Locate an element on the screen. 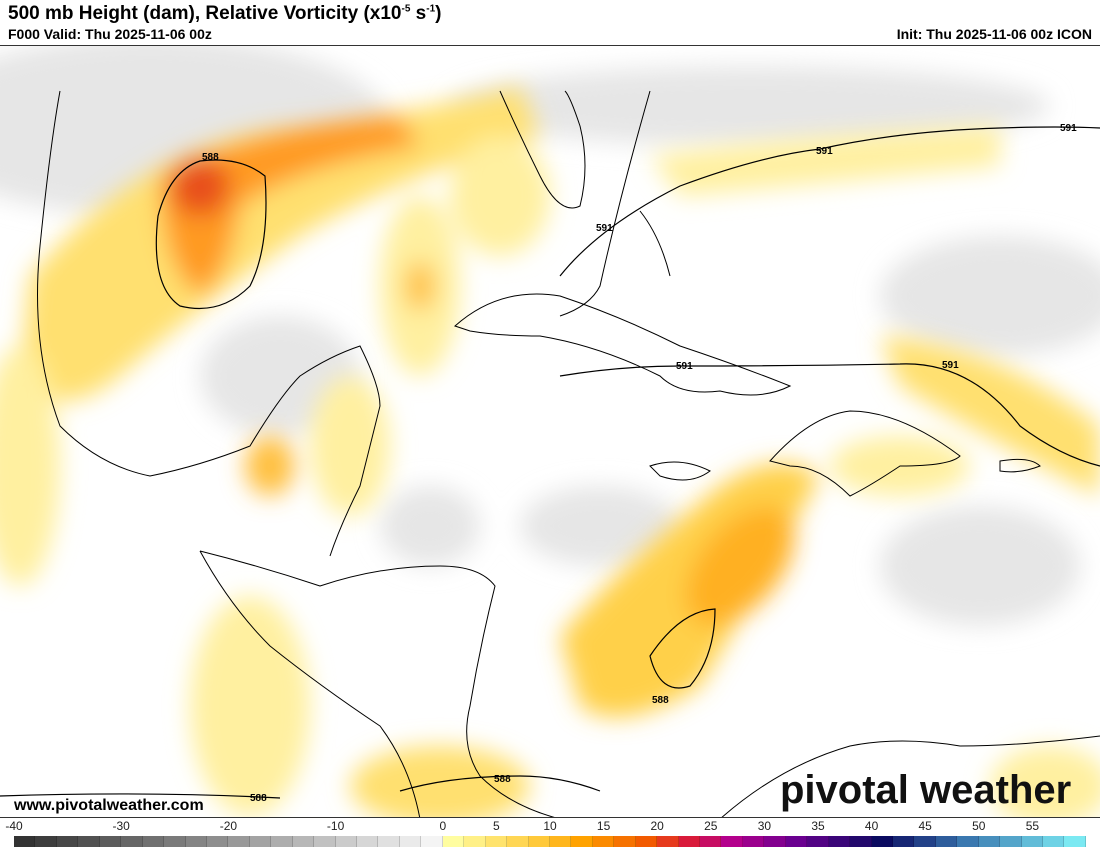  colorbar-tick-label: -10 is located at coordinates (335, 826).